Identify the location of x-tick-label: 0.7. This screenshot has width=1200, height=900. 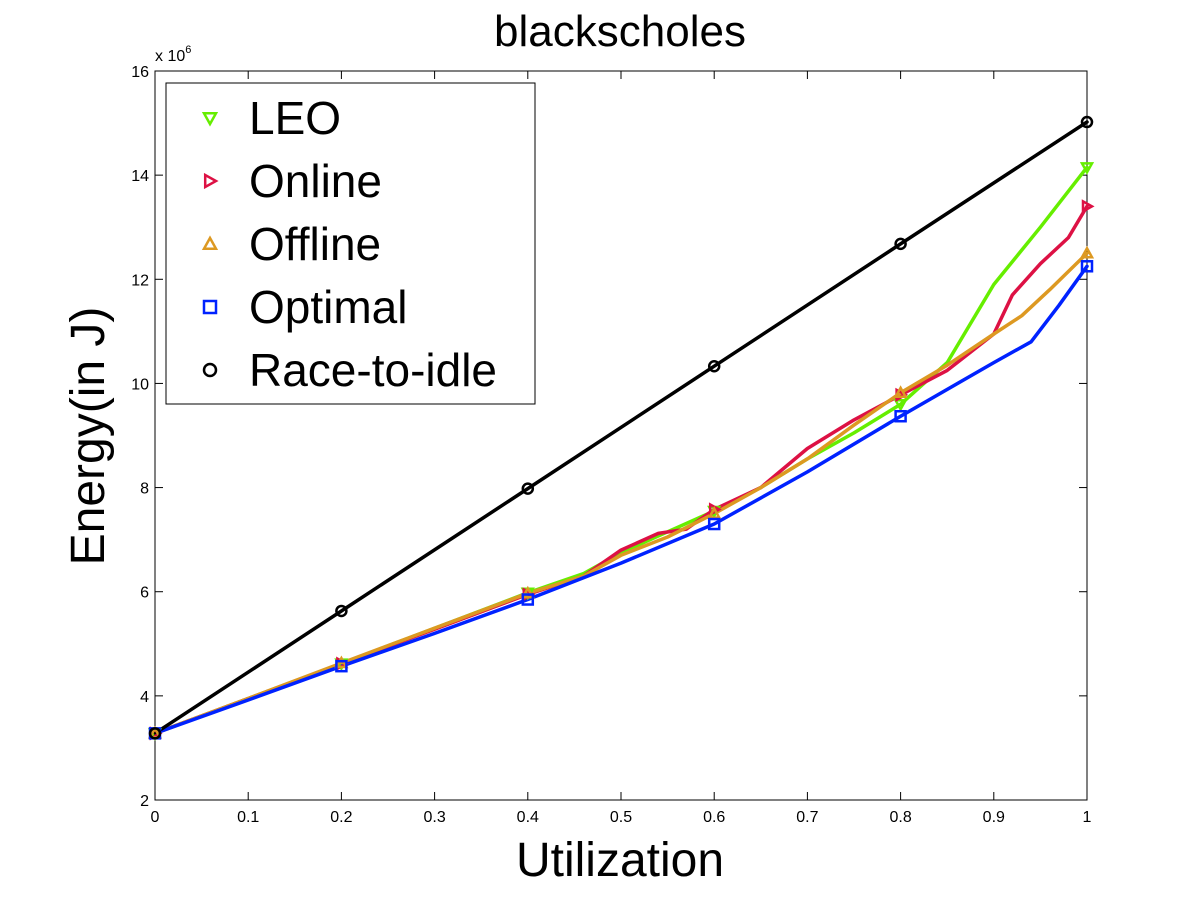
(807, 817).